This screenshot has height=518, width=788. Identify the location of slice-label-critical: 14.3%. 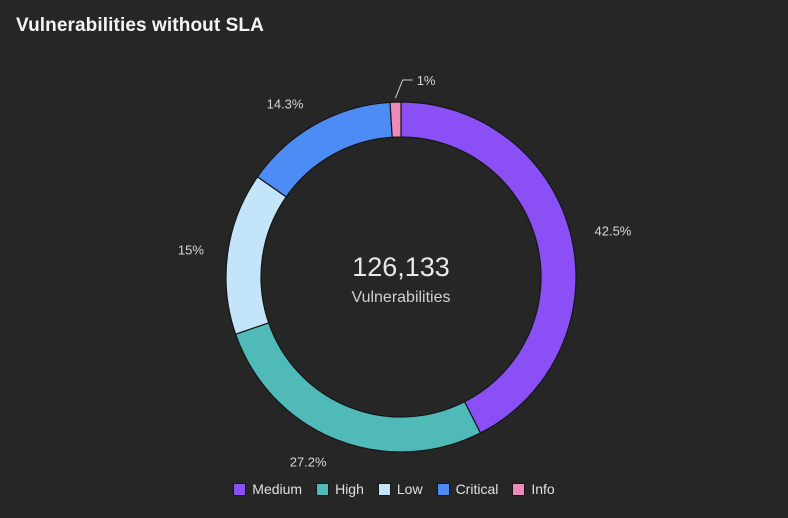
(285, 104).